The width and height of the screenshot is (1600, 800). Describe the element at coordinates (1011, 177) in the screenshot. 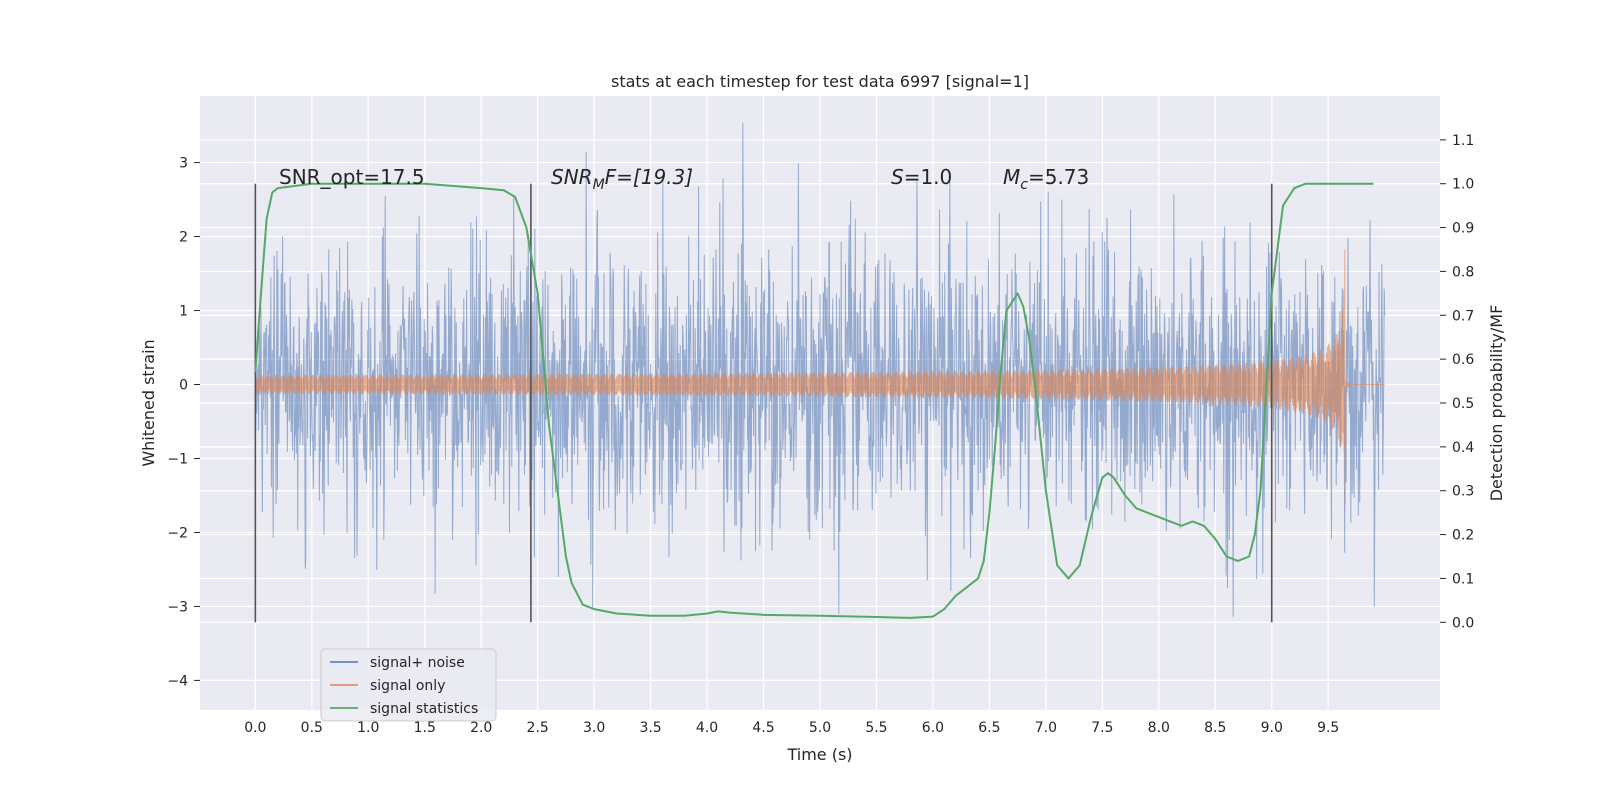

I see `mc-base: M` at that location.